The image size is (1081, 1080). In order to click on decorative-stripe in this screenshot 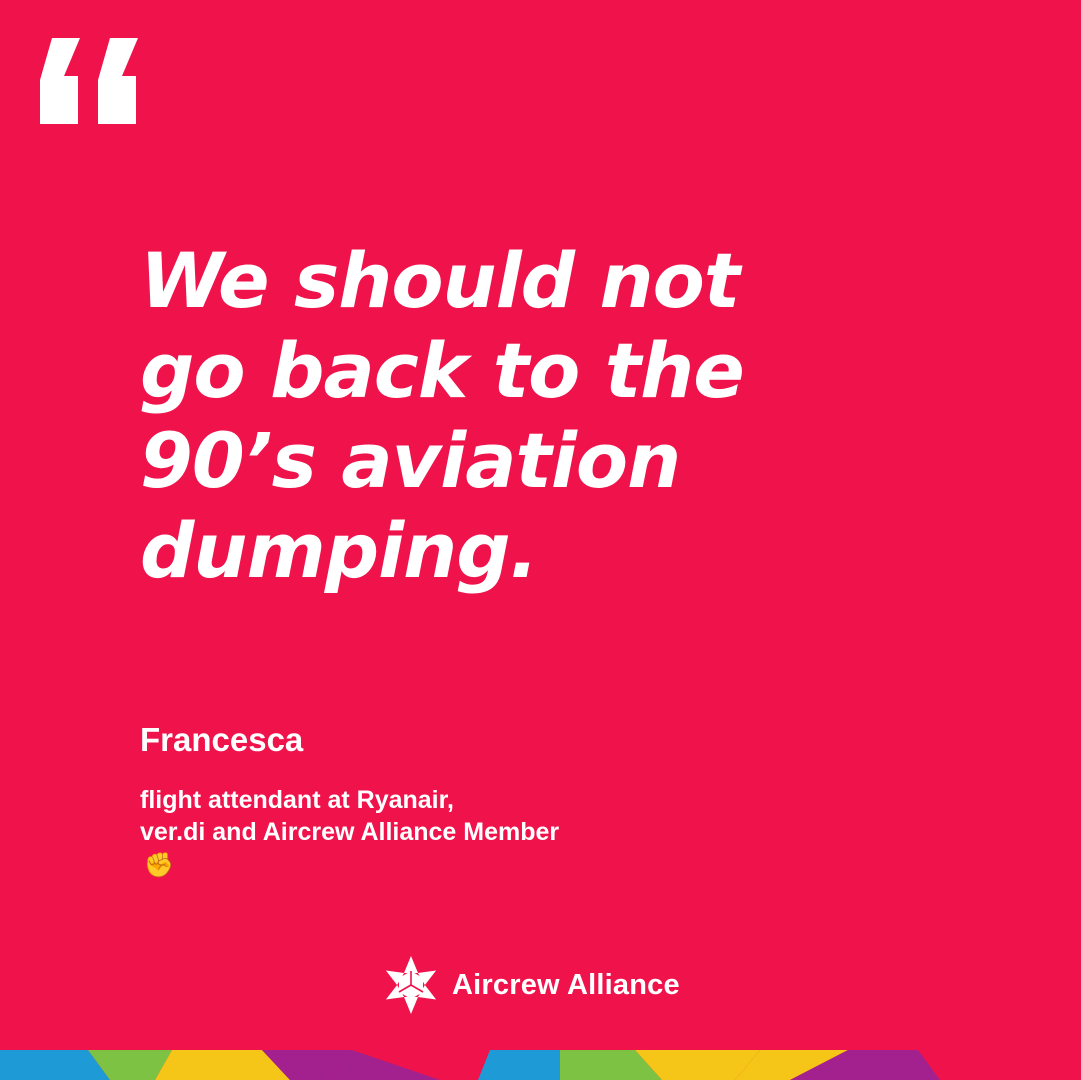, I will do `click(470, 1065)`.